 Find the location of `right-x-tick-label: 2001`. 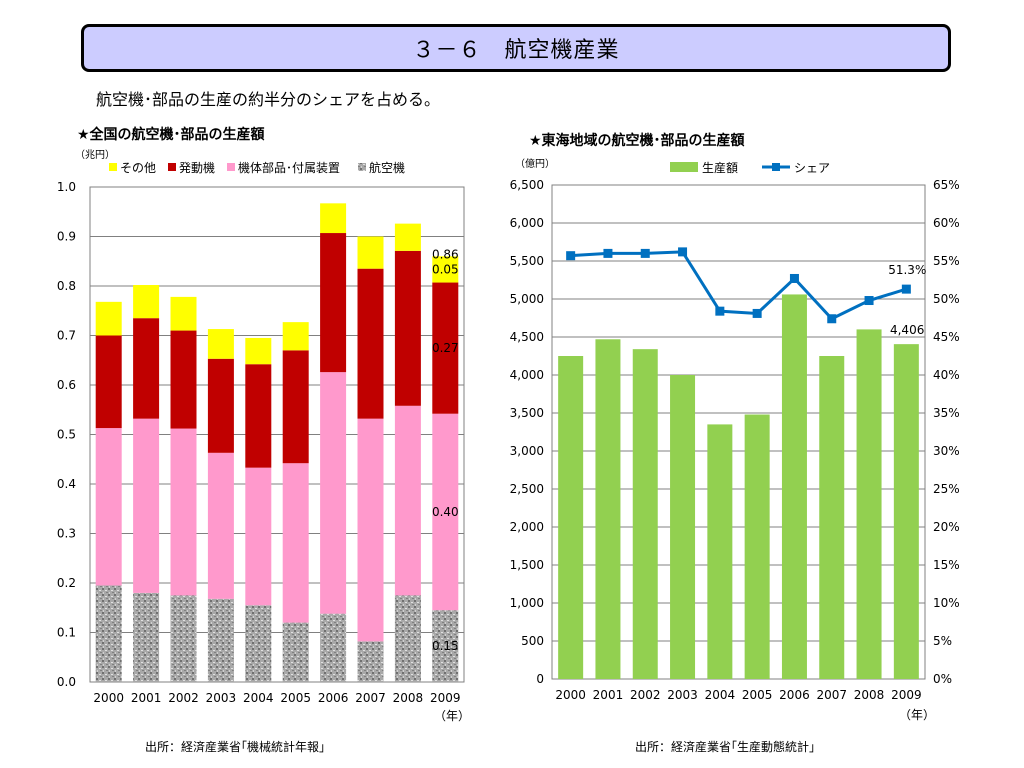

right-x-tick-label: 2001 is located at coordinates (608, 695).